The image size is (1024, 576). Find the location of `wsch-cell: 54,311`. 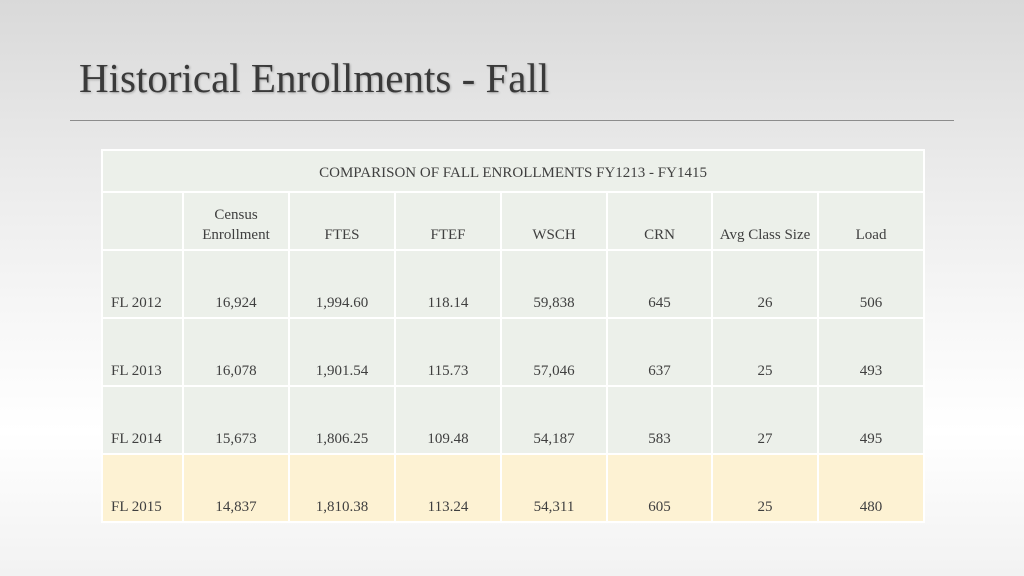

wsch-cell: 54,311 is located at coordinates (554, 488).